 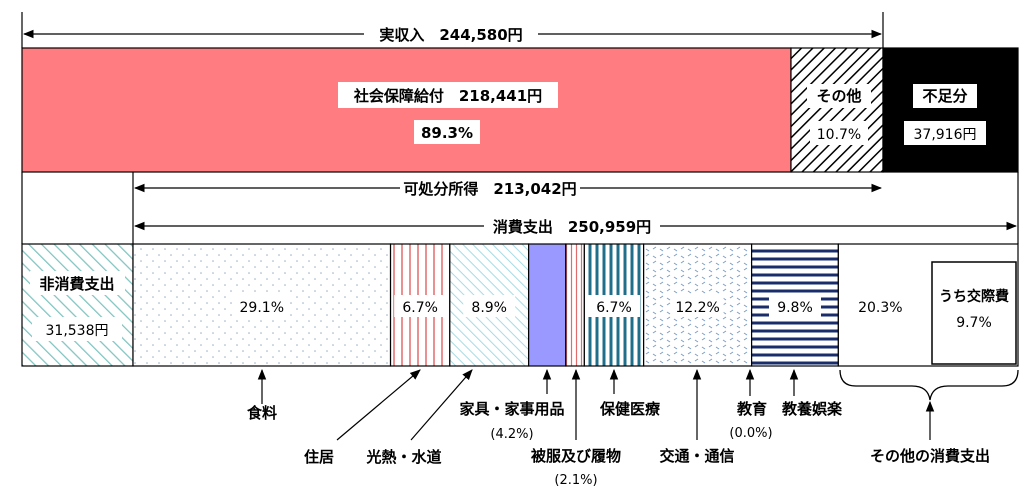 I want to click on consumption-pct-housing: 6.7%, so click(x=420, y=308).